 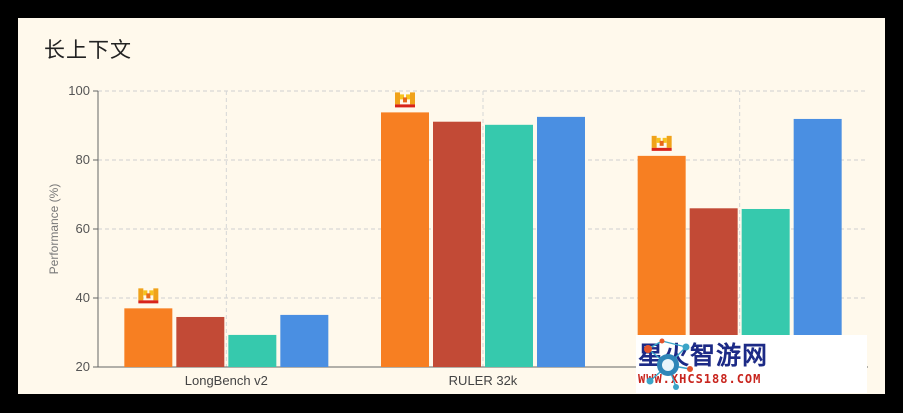 I want to click on y-tick-label: 40, so click(x=83, y=297).